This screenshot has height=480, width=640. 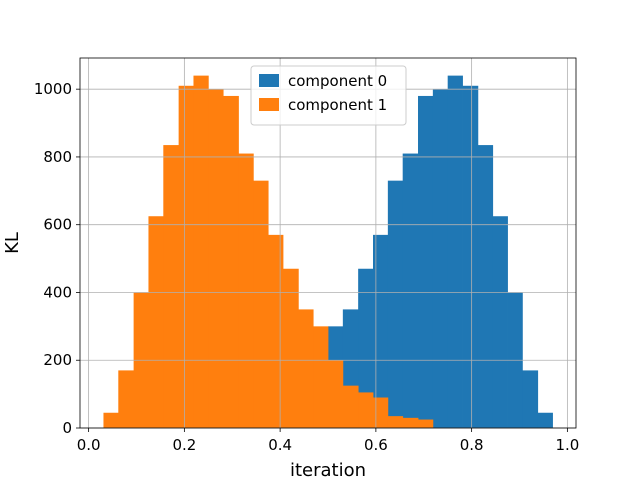 I want to click on y-axis-label: KL, so click(x=12, y=243).